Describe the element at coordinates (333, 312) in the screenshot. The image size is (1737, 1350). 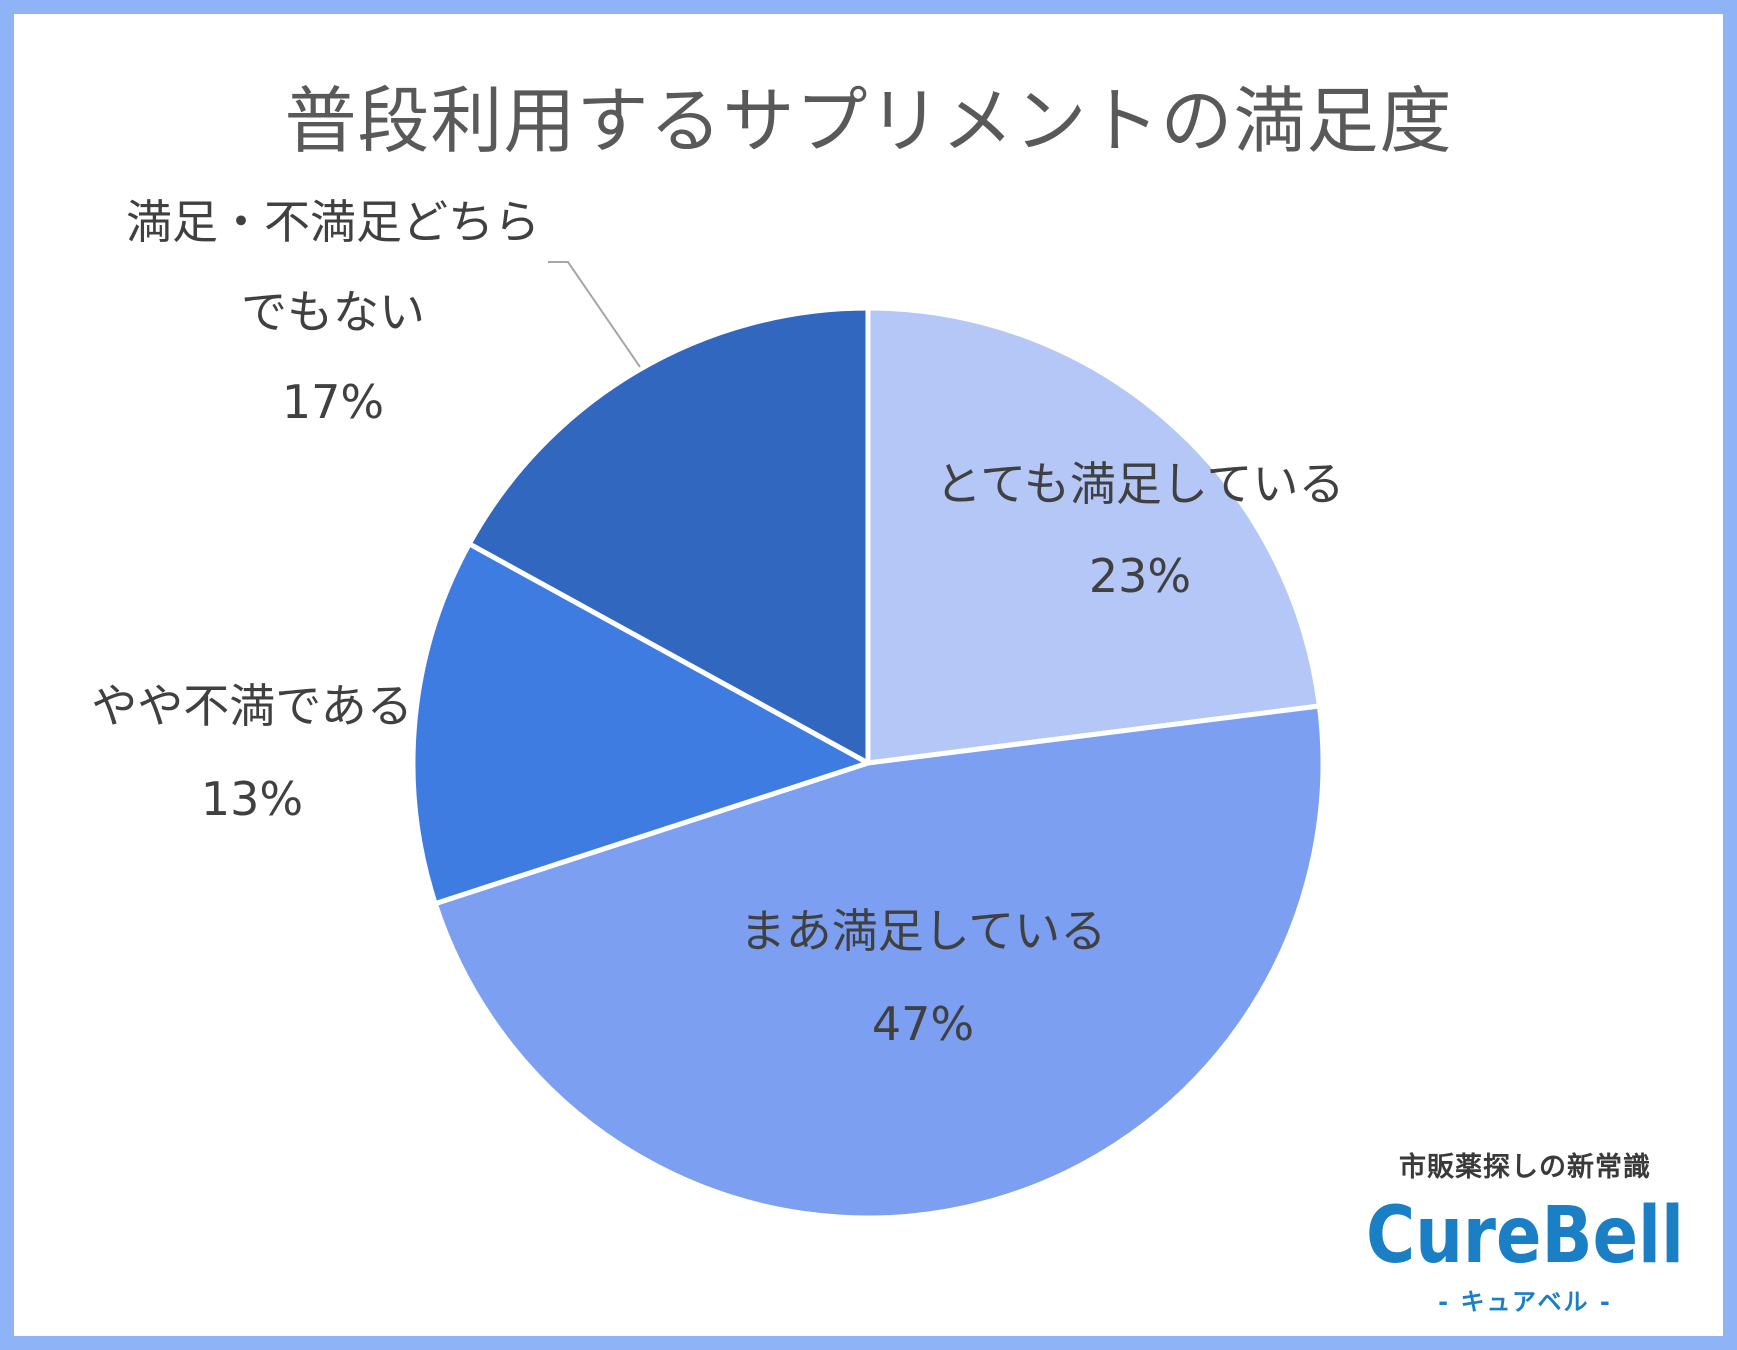
I see `slice-label: でもない` at that location.